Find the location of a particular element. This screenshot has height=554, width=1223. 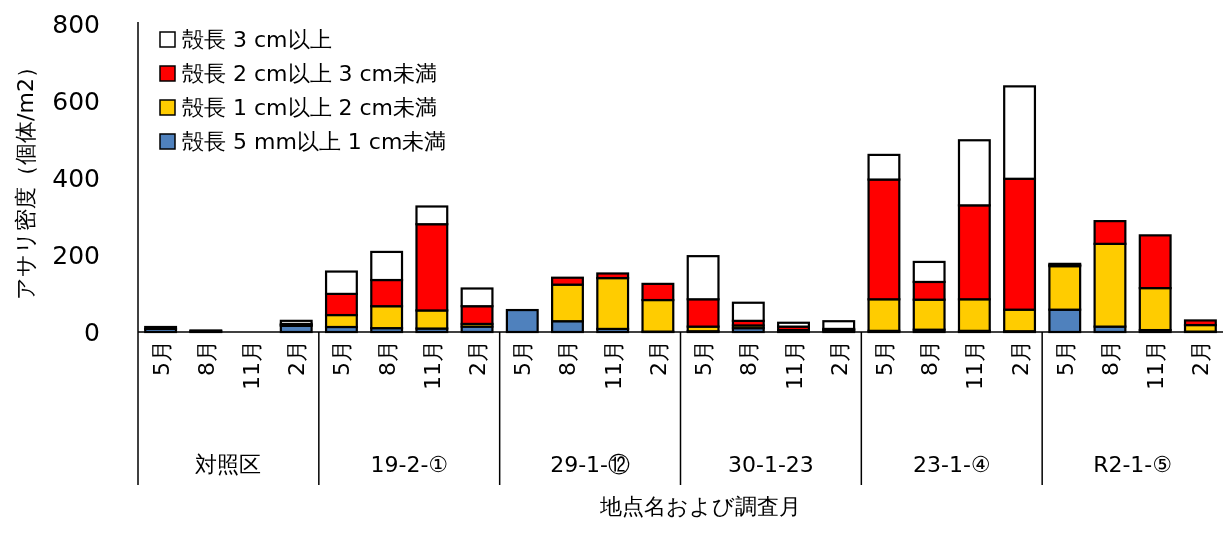

x-axis-title: 地点名および調査月 is located at coordinates (700, 506).